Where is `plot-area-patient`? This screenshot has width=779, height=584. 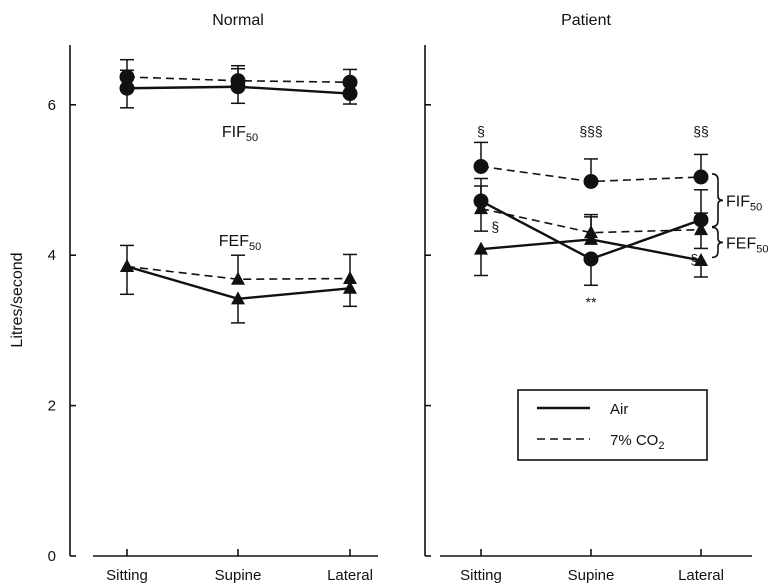 plot-area-patient is located at coordinates (591, 214).